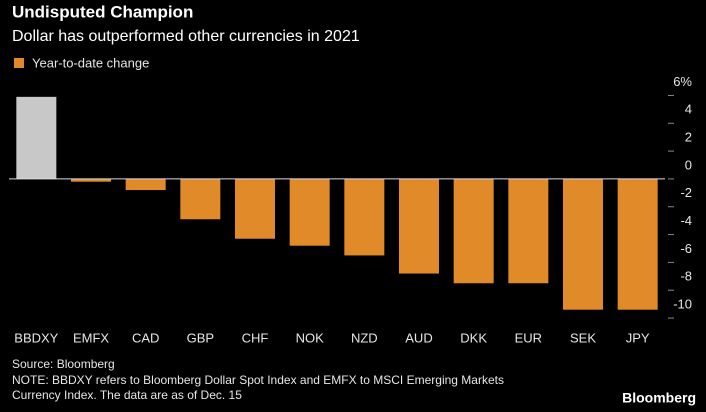  Describe the element at coordinates (91, 337) in the screenshot. I see `x-tick-label: EMFX` at that location.